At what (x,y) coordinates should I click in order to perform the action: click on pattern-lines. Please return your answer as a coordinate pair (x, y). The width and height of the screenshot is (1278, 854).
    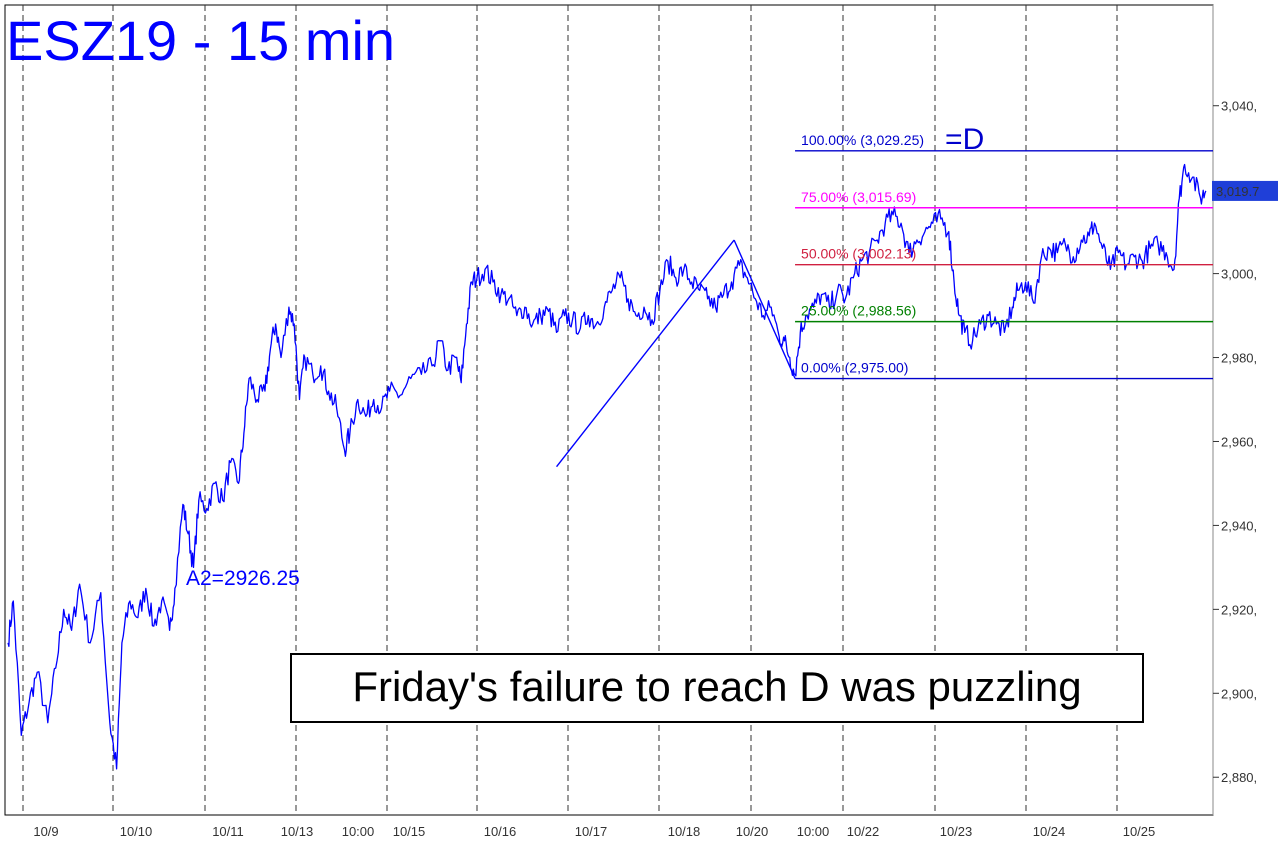
    Looking at the image, I should click on (675, 353).